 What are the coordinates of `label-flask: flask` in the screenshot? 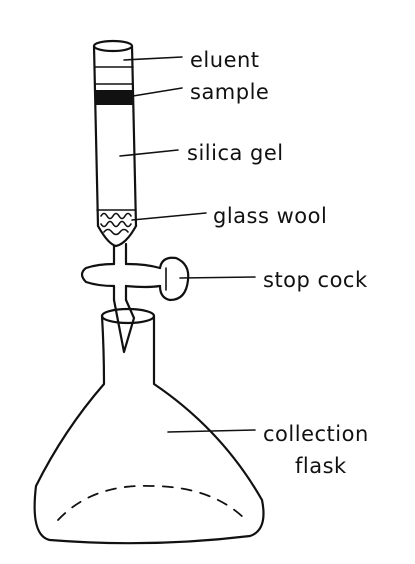 It's located at (321, 466).